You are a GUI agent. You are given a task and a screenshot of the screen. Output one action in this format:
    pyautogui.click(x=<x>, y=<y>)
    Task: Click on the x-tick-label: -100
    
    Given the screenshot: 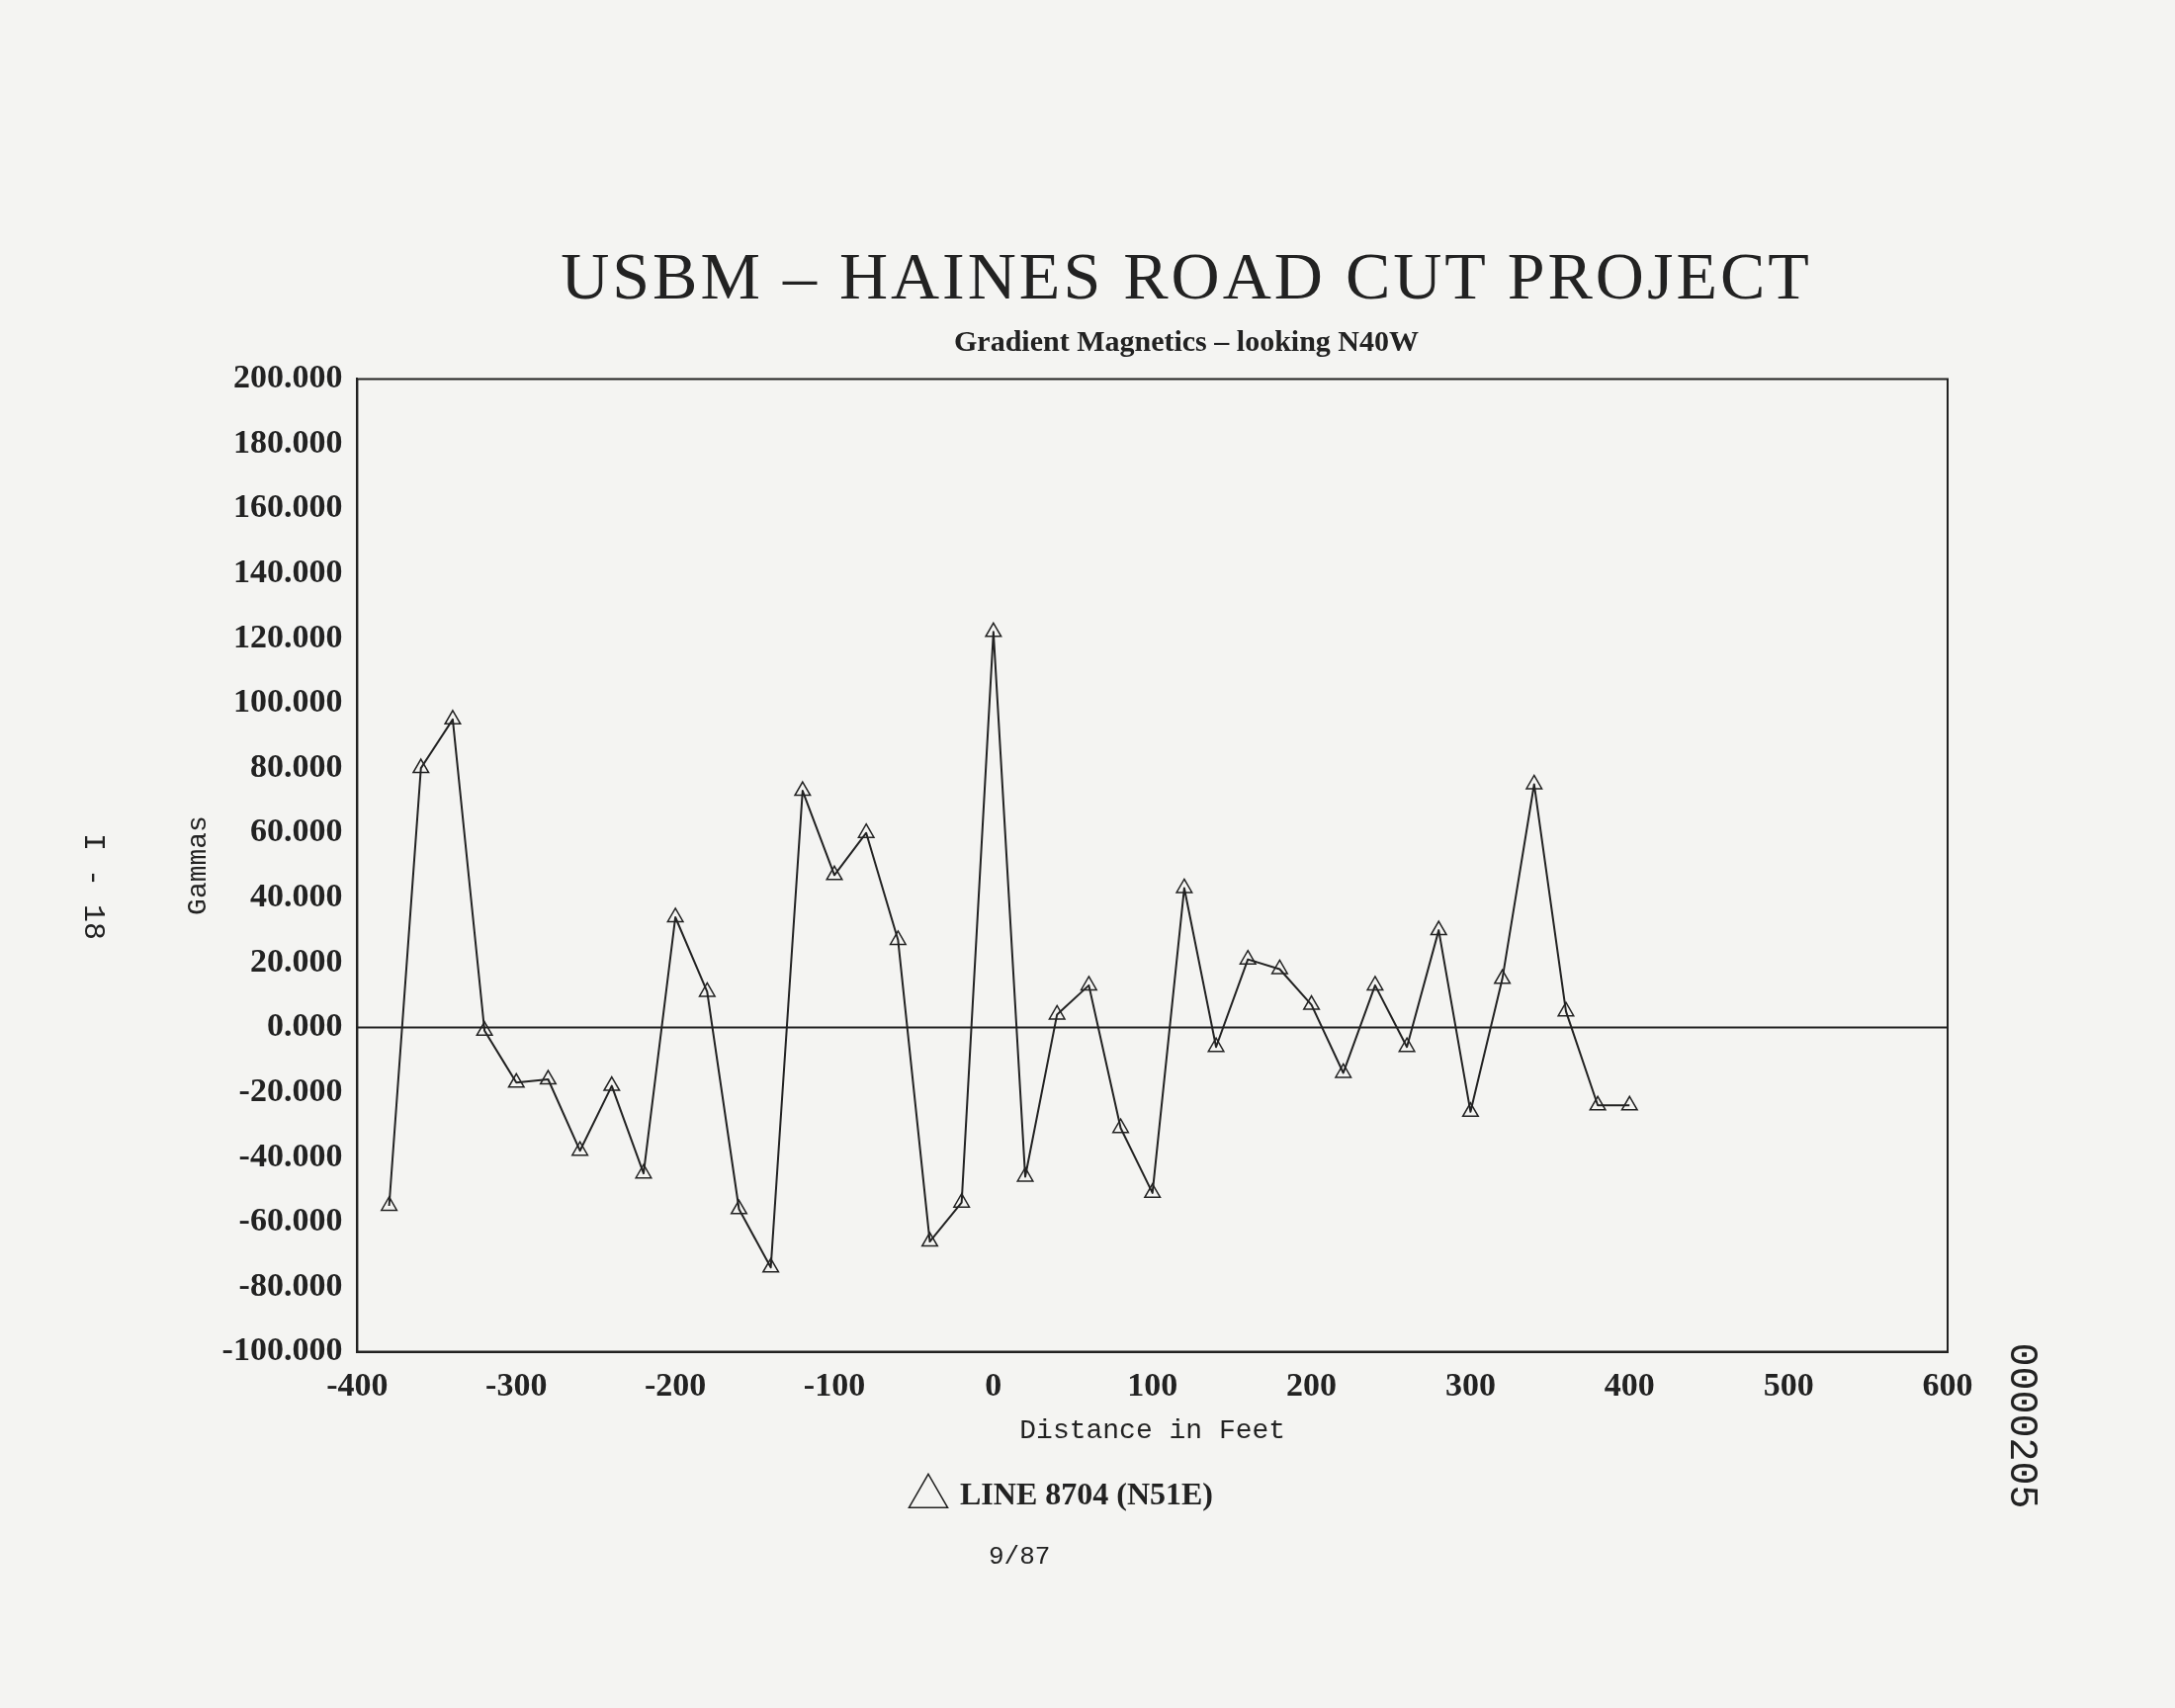 What is the action you would take?
    pyautogui.click(x=835, y=1384)
    